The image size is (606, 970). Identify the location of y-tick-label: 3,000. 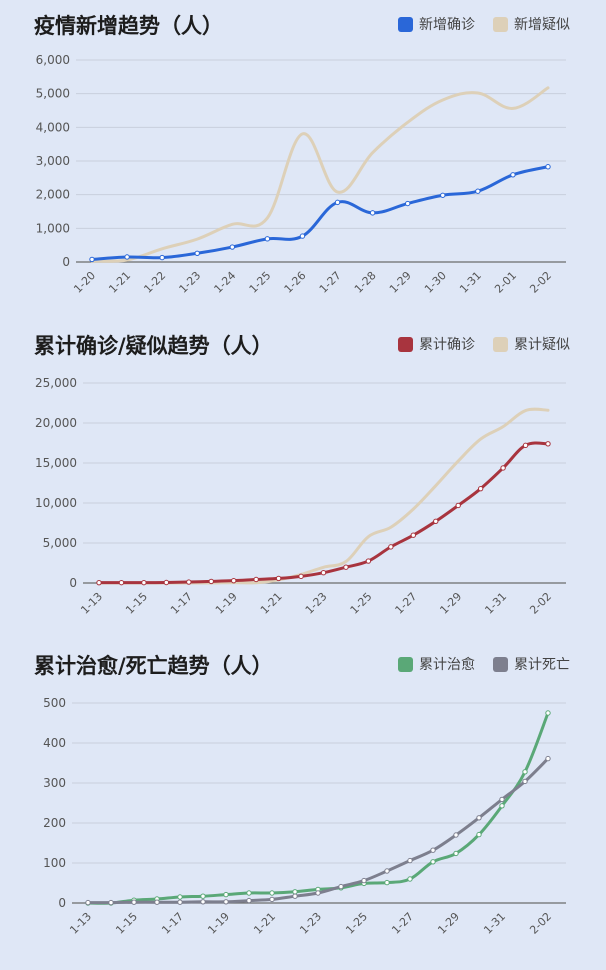
(53, 161).